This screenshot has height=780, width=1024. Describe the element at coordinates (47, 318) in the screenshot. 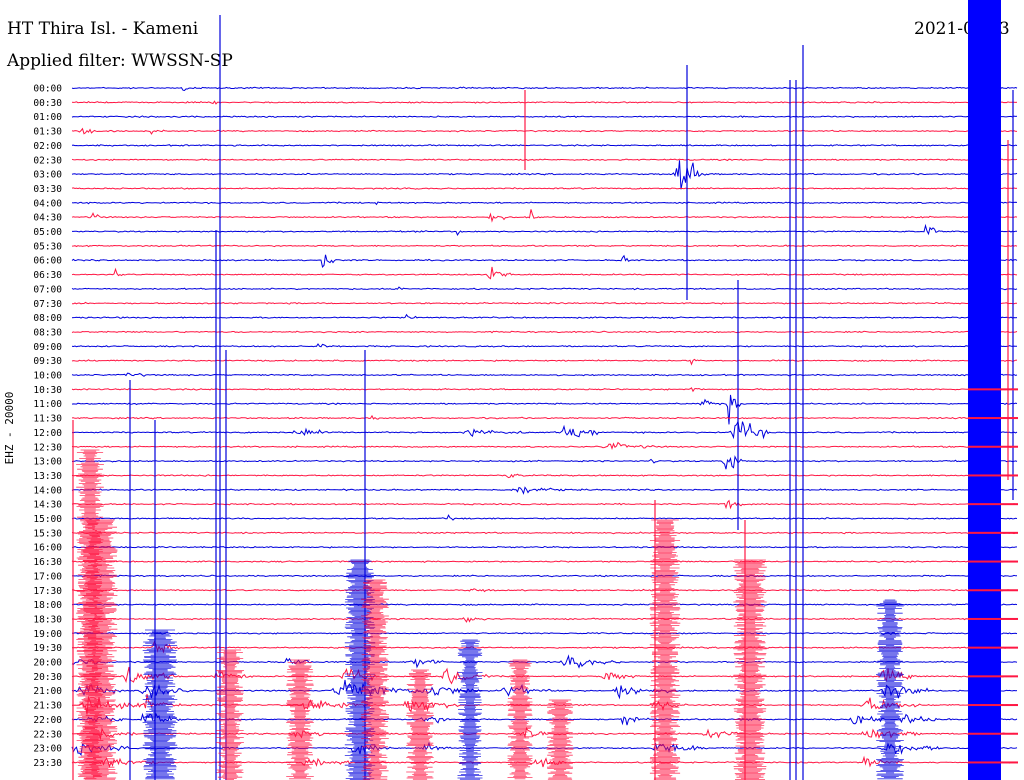

I see `row-label-0800: 08:00` at that location.